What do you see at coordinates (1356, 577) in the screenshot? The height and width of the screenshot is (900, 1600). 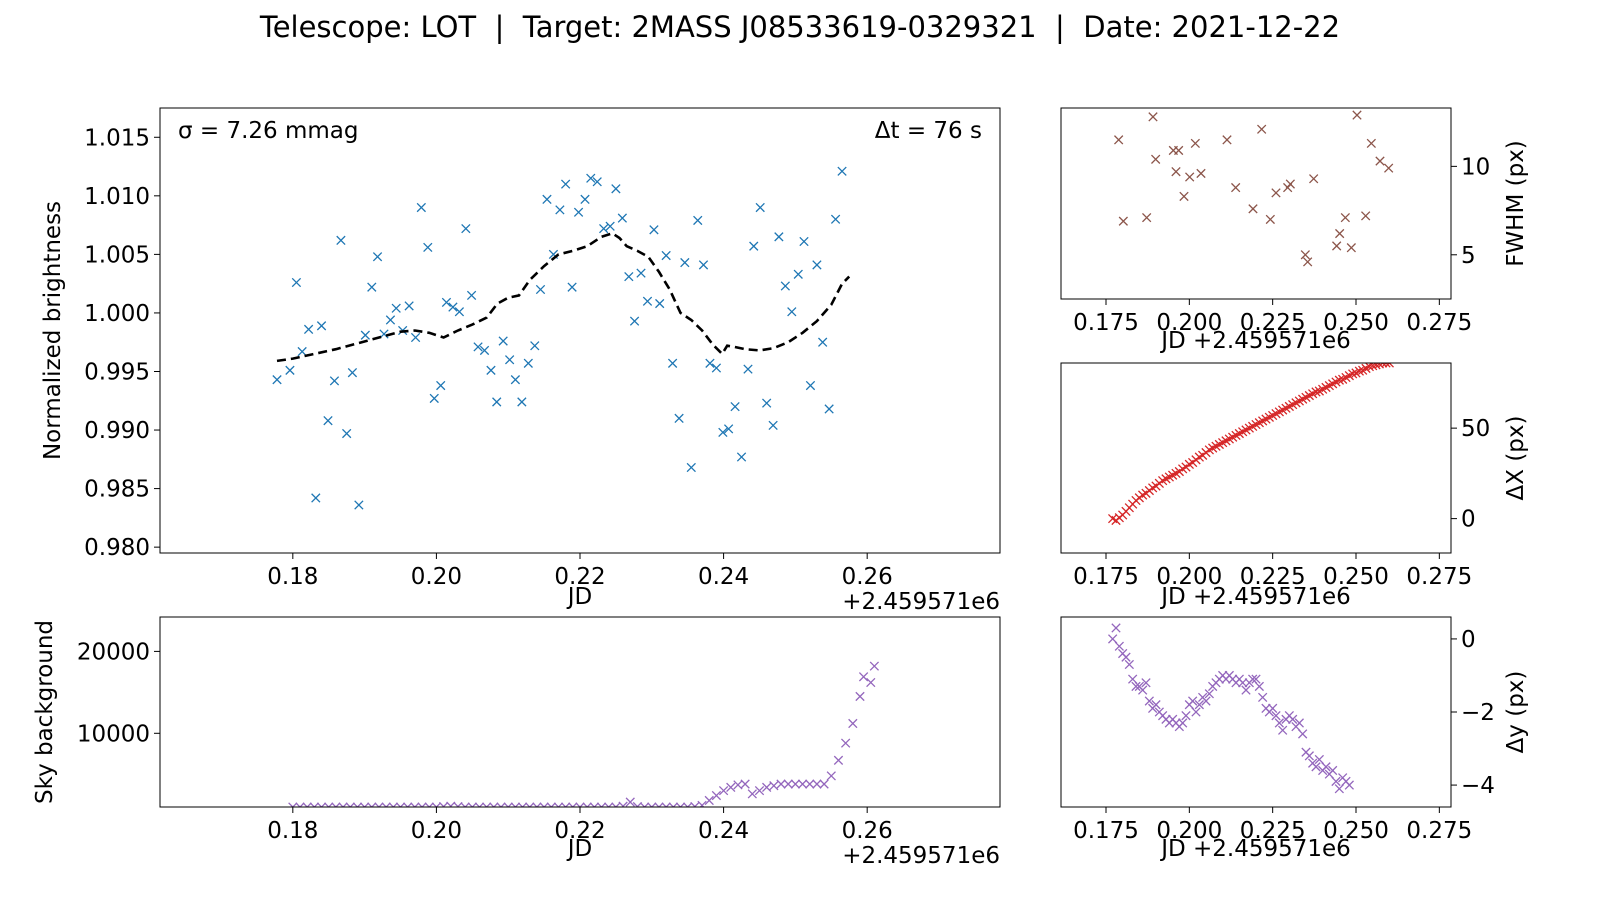 I see `x-tick-label: 0.250` at bounding box center [1356, 577].